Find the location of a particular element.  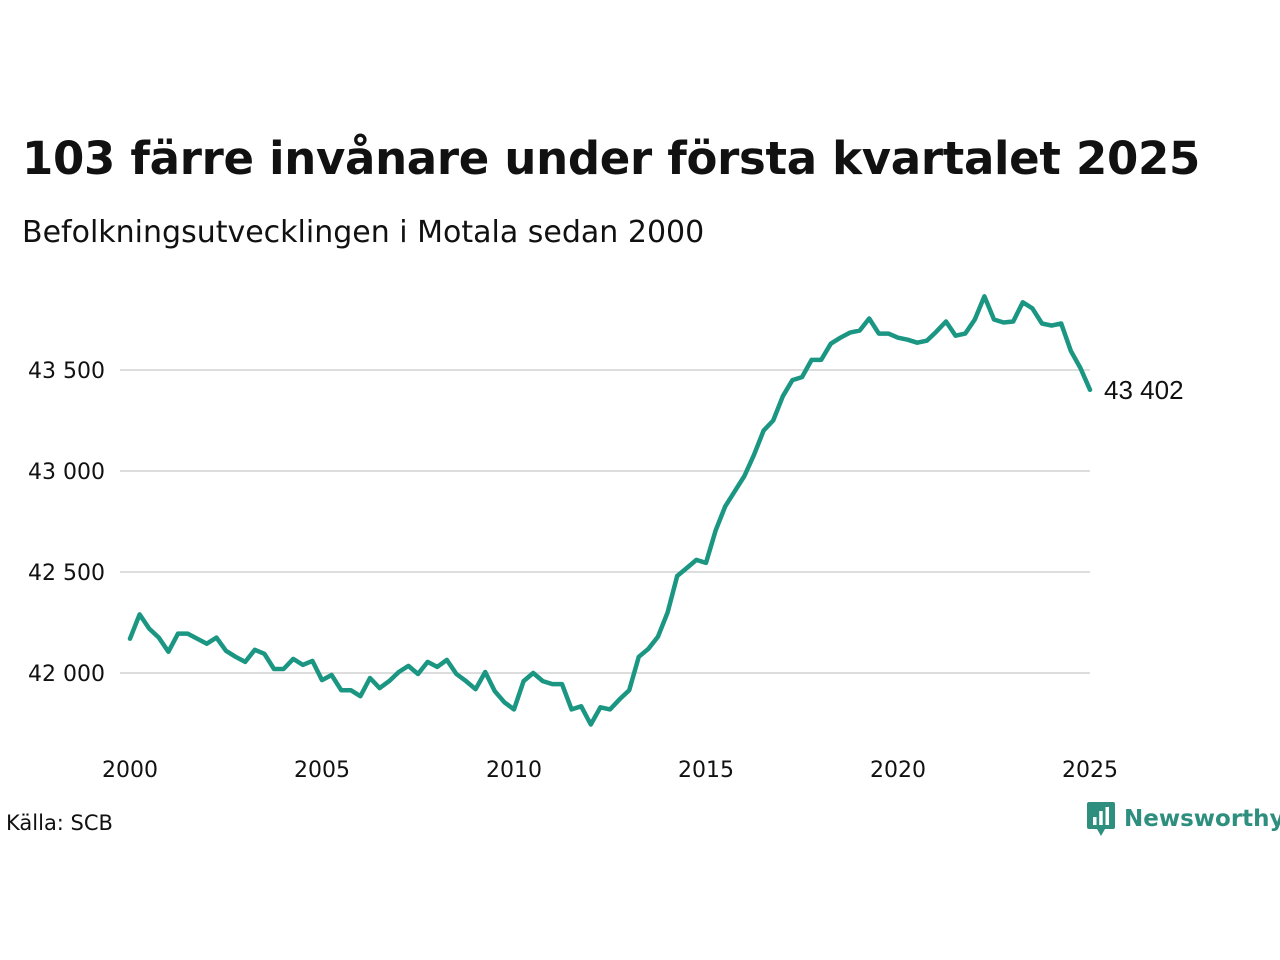

y-tick-label: 42 500 is located at coordinates (66, 573).